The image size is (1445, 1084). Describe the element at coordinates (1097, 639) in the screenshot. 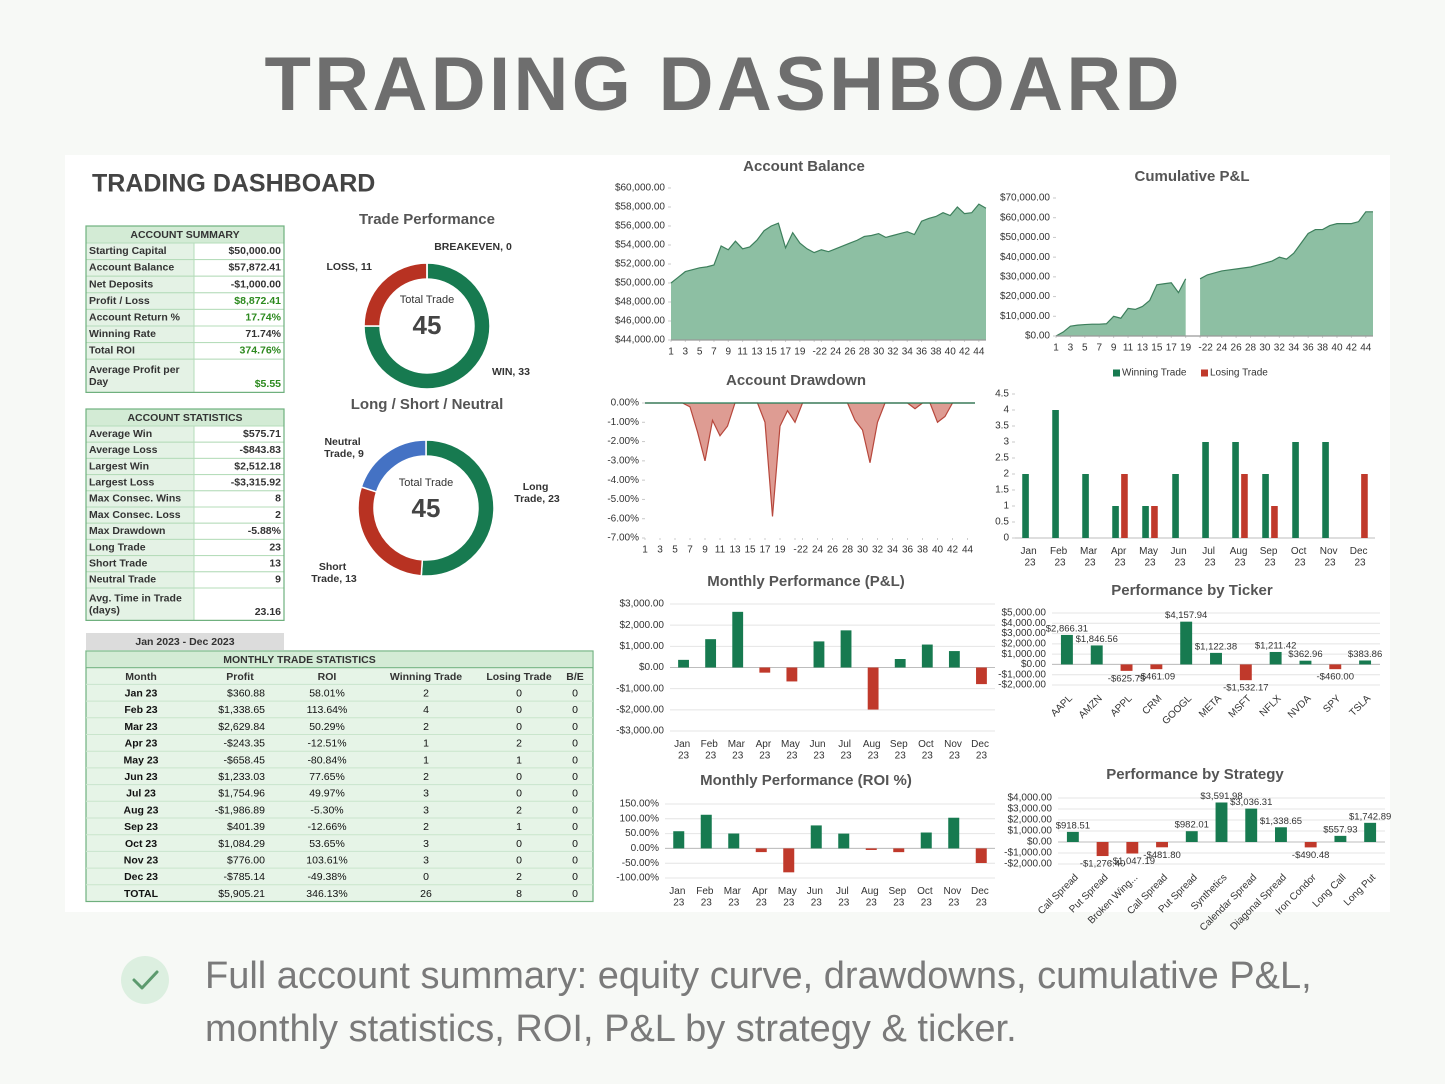

I see `value-label: $1,846.56` at that location.